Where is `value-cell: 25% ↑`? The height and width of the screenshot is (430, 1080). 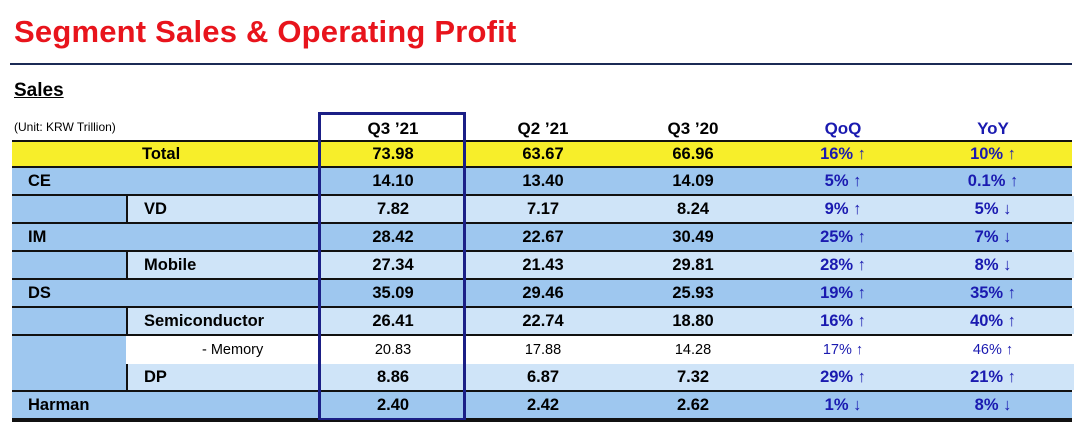
value-cell: 25% ↑ is located at coordinates (843, 236).